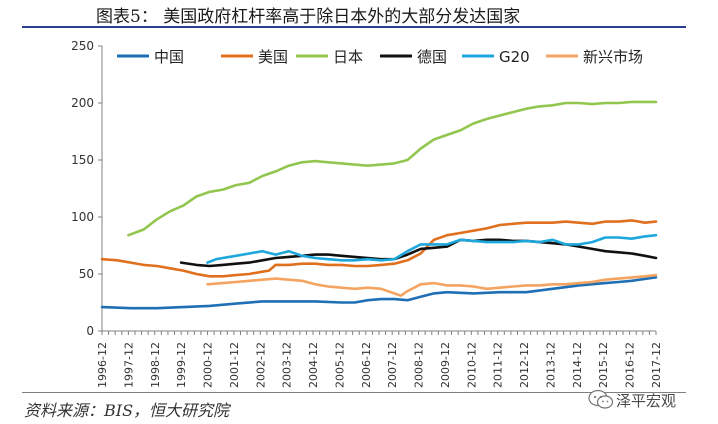 This screenshot has width=718, height=424. I want to click on x-tick-label: 2006-12, so click(366, 365).